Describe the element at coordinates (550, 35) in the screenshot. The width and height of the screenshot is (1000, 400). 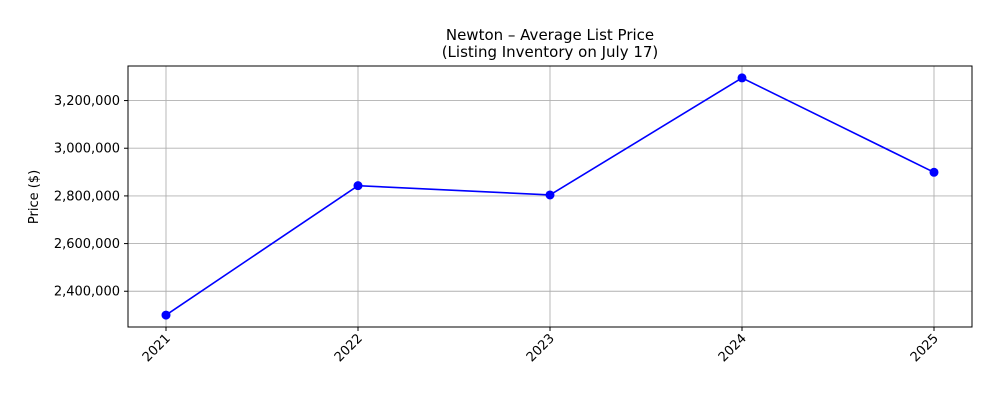
I see `chart-title: Newton – Average List Price` at that location.